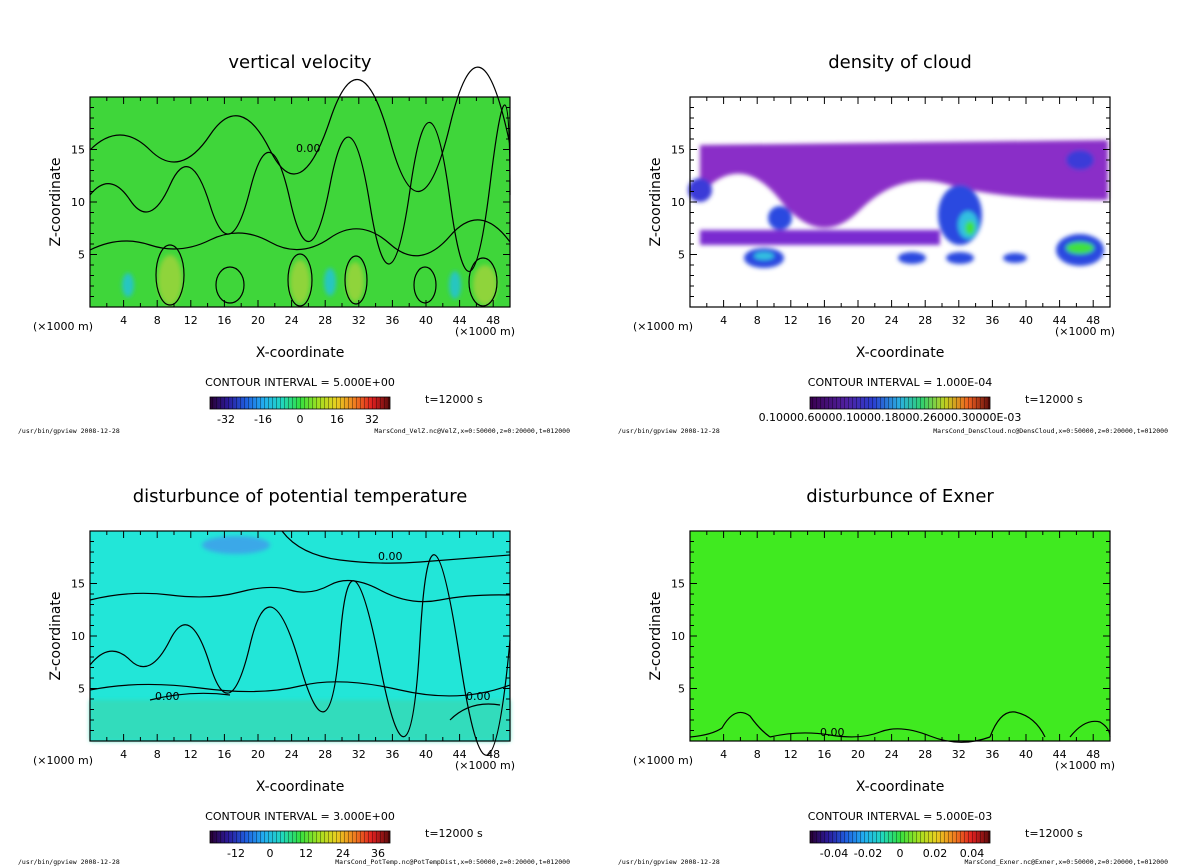 This screenshot has width=1200, height=868. Describe the element at coordinates (834, 853) in the screenshot. I see `colorbar-tick: -0.04` at that location.